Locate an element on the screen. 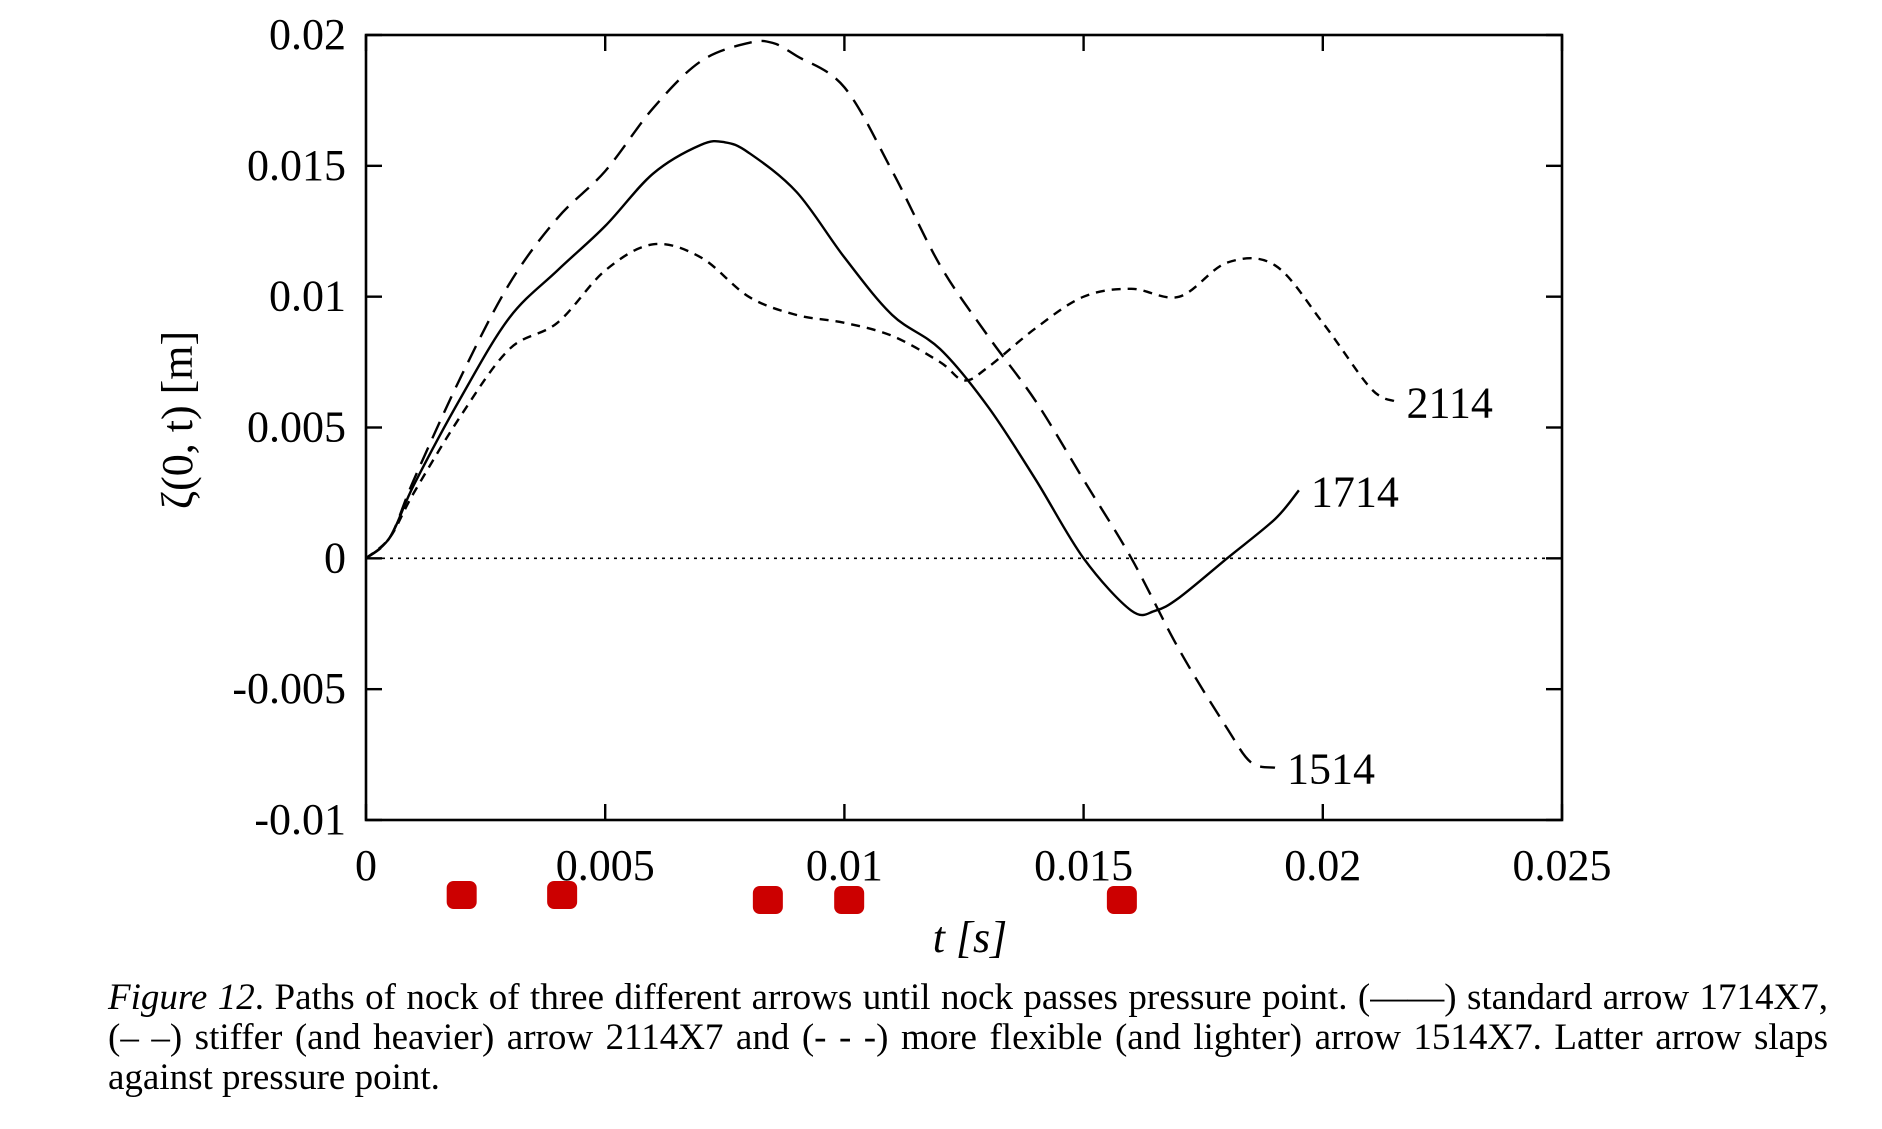 The image size is (1882, 1129). x-axis-title: t [s] is located at coordinates (970, 937).